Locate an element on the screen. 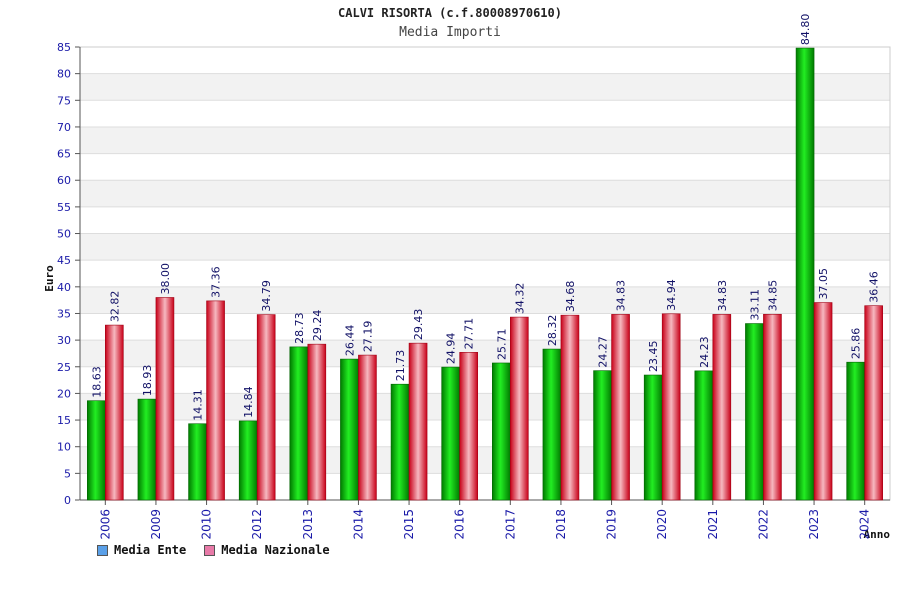  data-label: 34.32 is located at coordinates (519, 299).